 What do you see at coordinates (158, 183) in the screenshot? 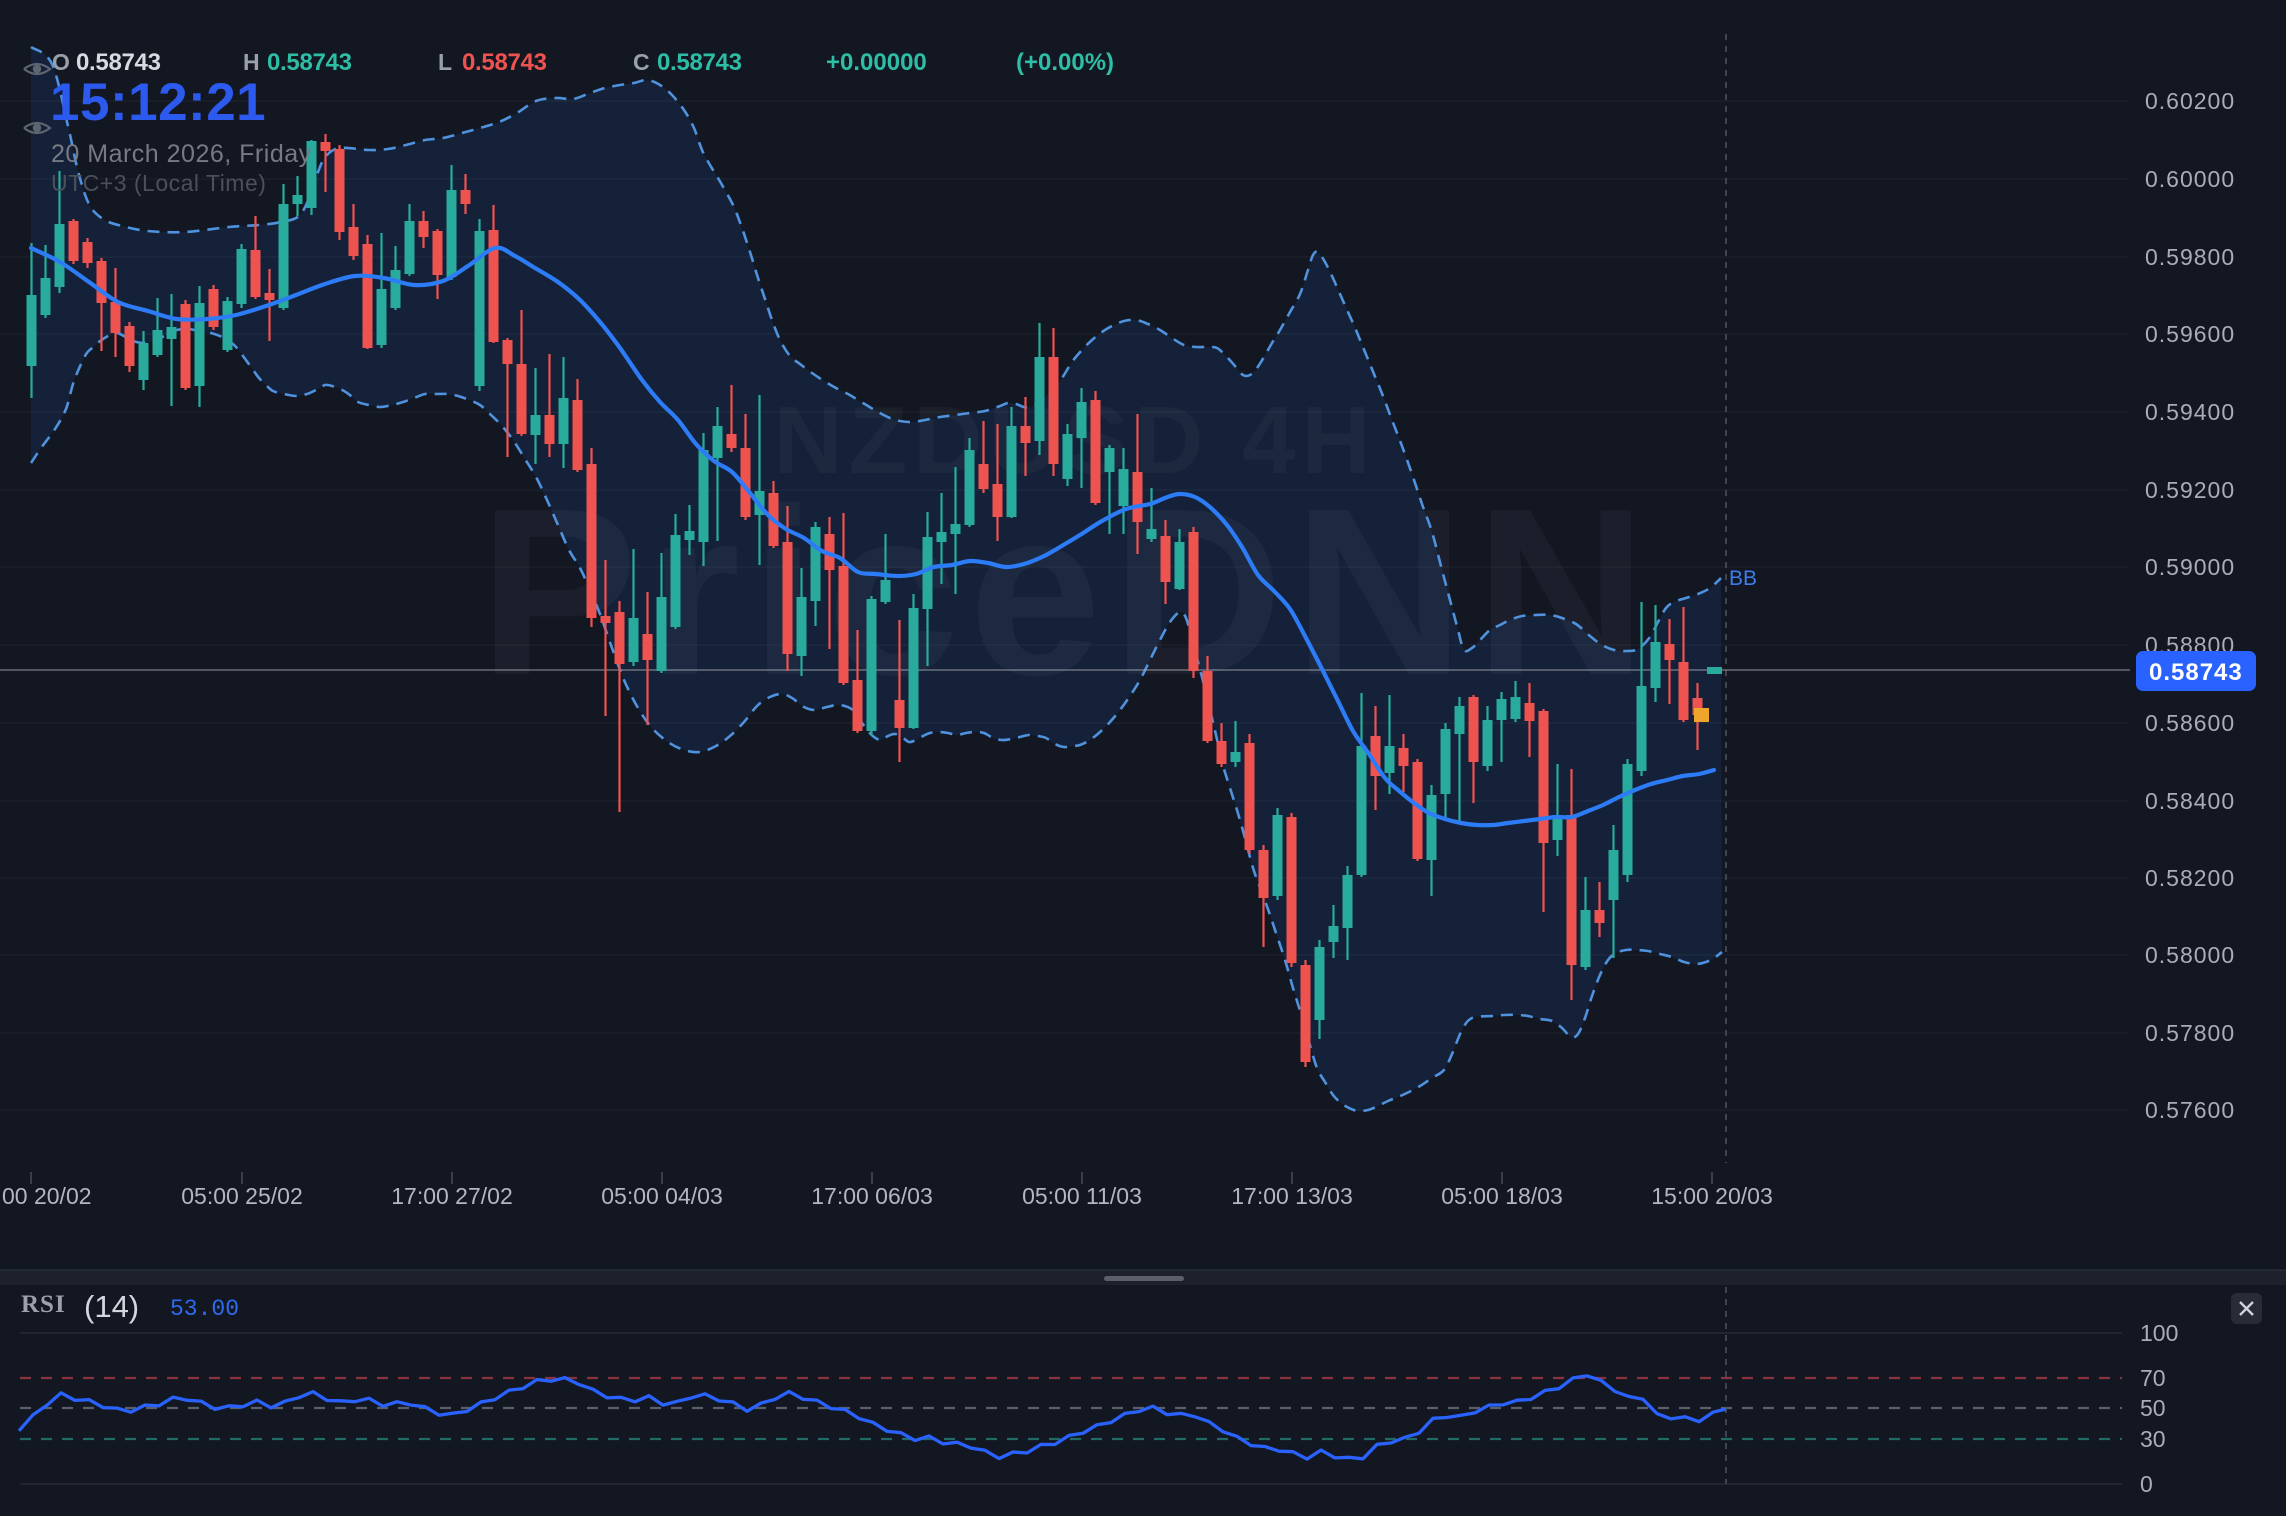
I see `svg-text: UTC+3 (Local Time)` at bounding box center [158, 183].